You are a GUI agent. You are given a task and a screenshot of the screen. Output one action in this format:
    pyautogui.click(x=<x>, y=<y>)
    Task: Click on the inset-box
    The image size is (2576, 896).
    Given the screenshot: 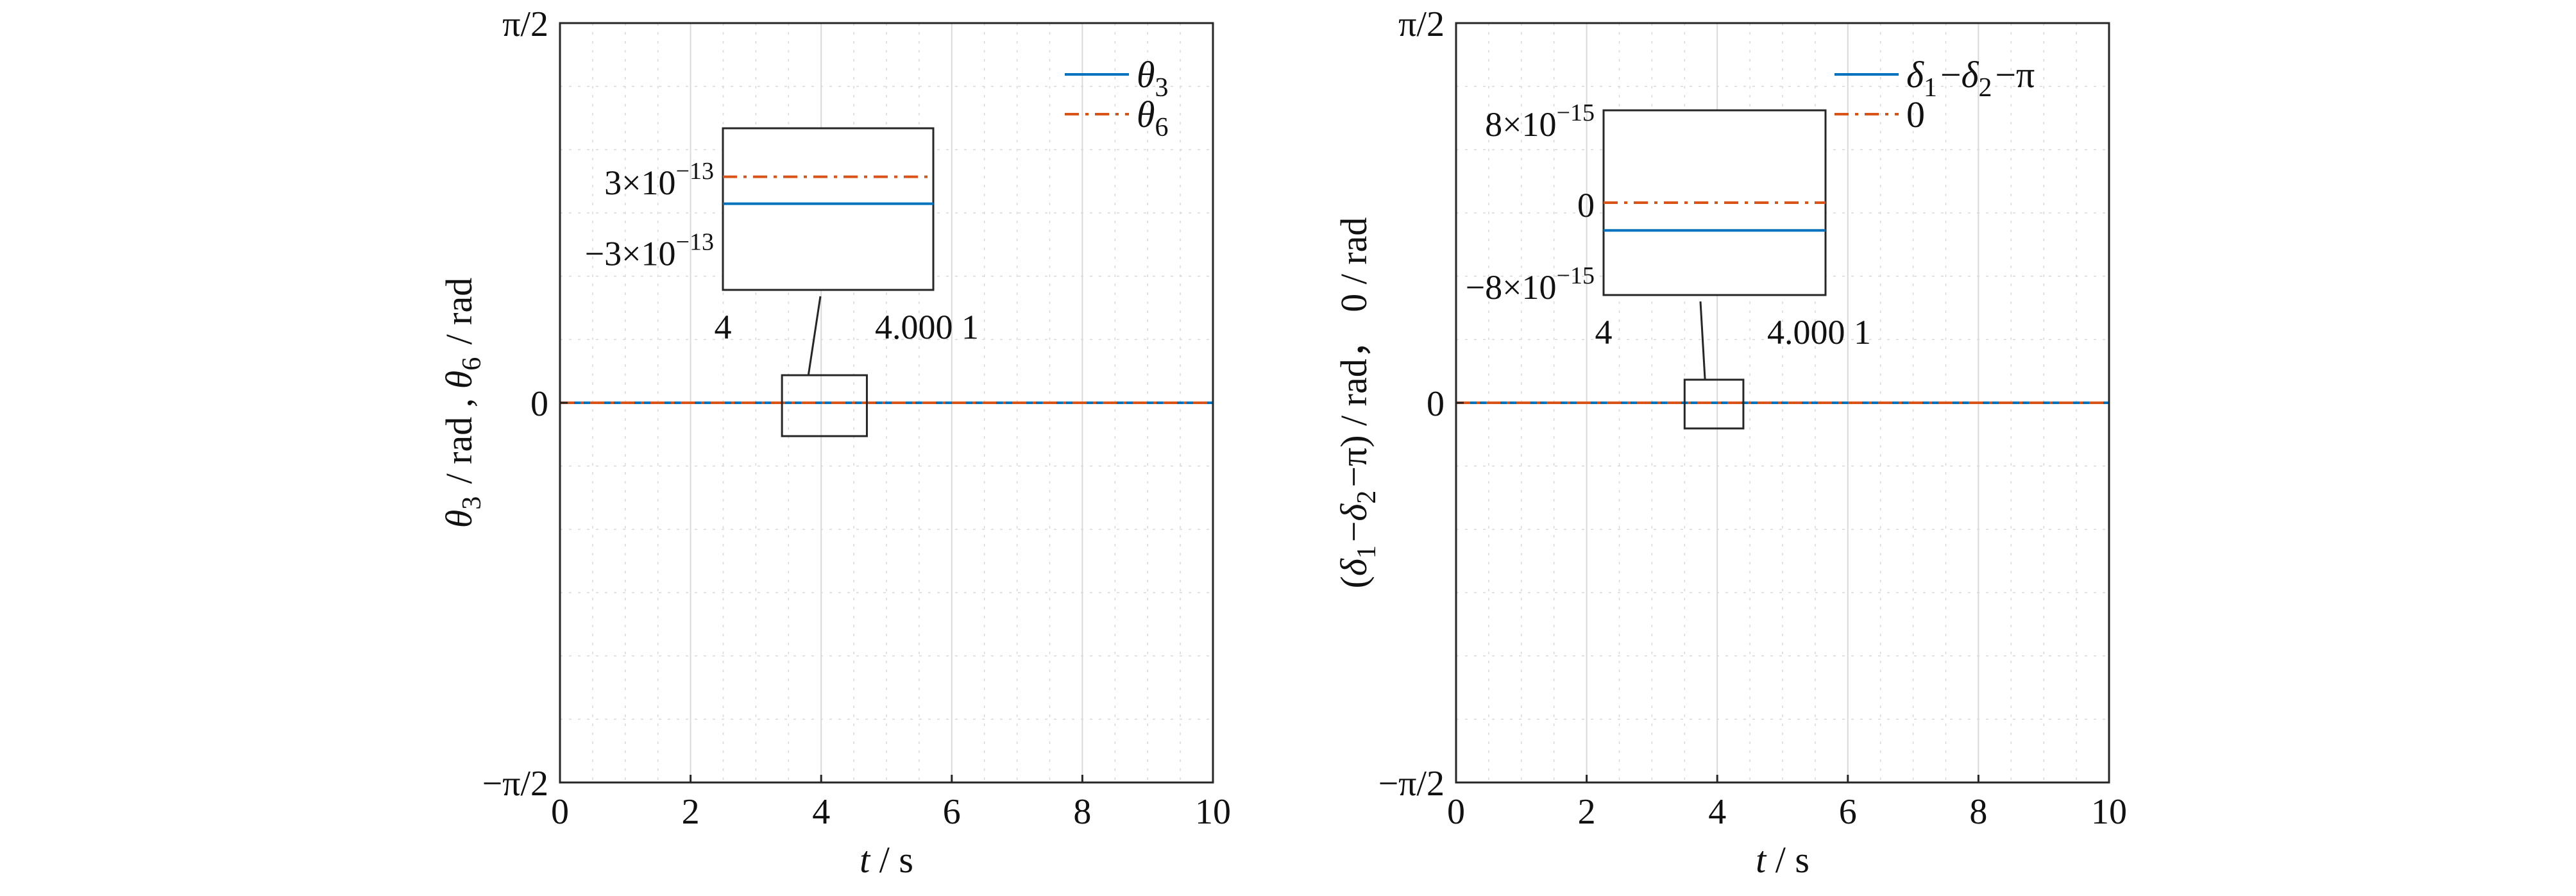 What is the action you would take?
    pyautogui.click(x=828, y=209)
    